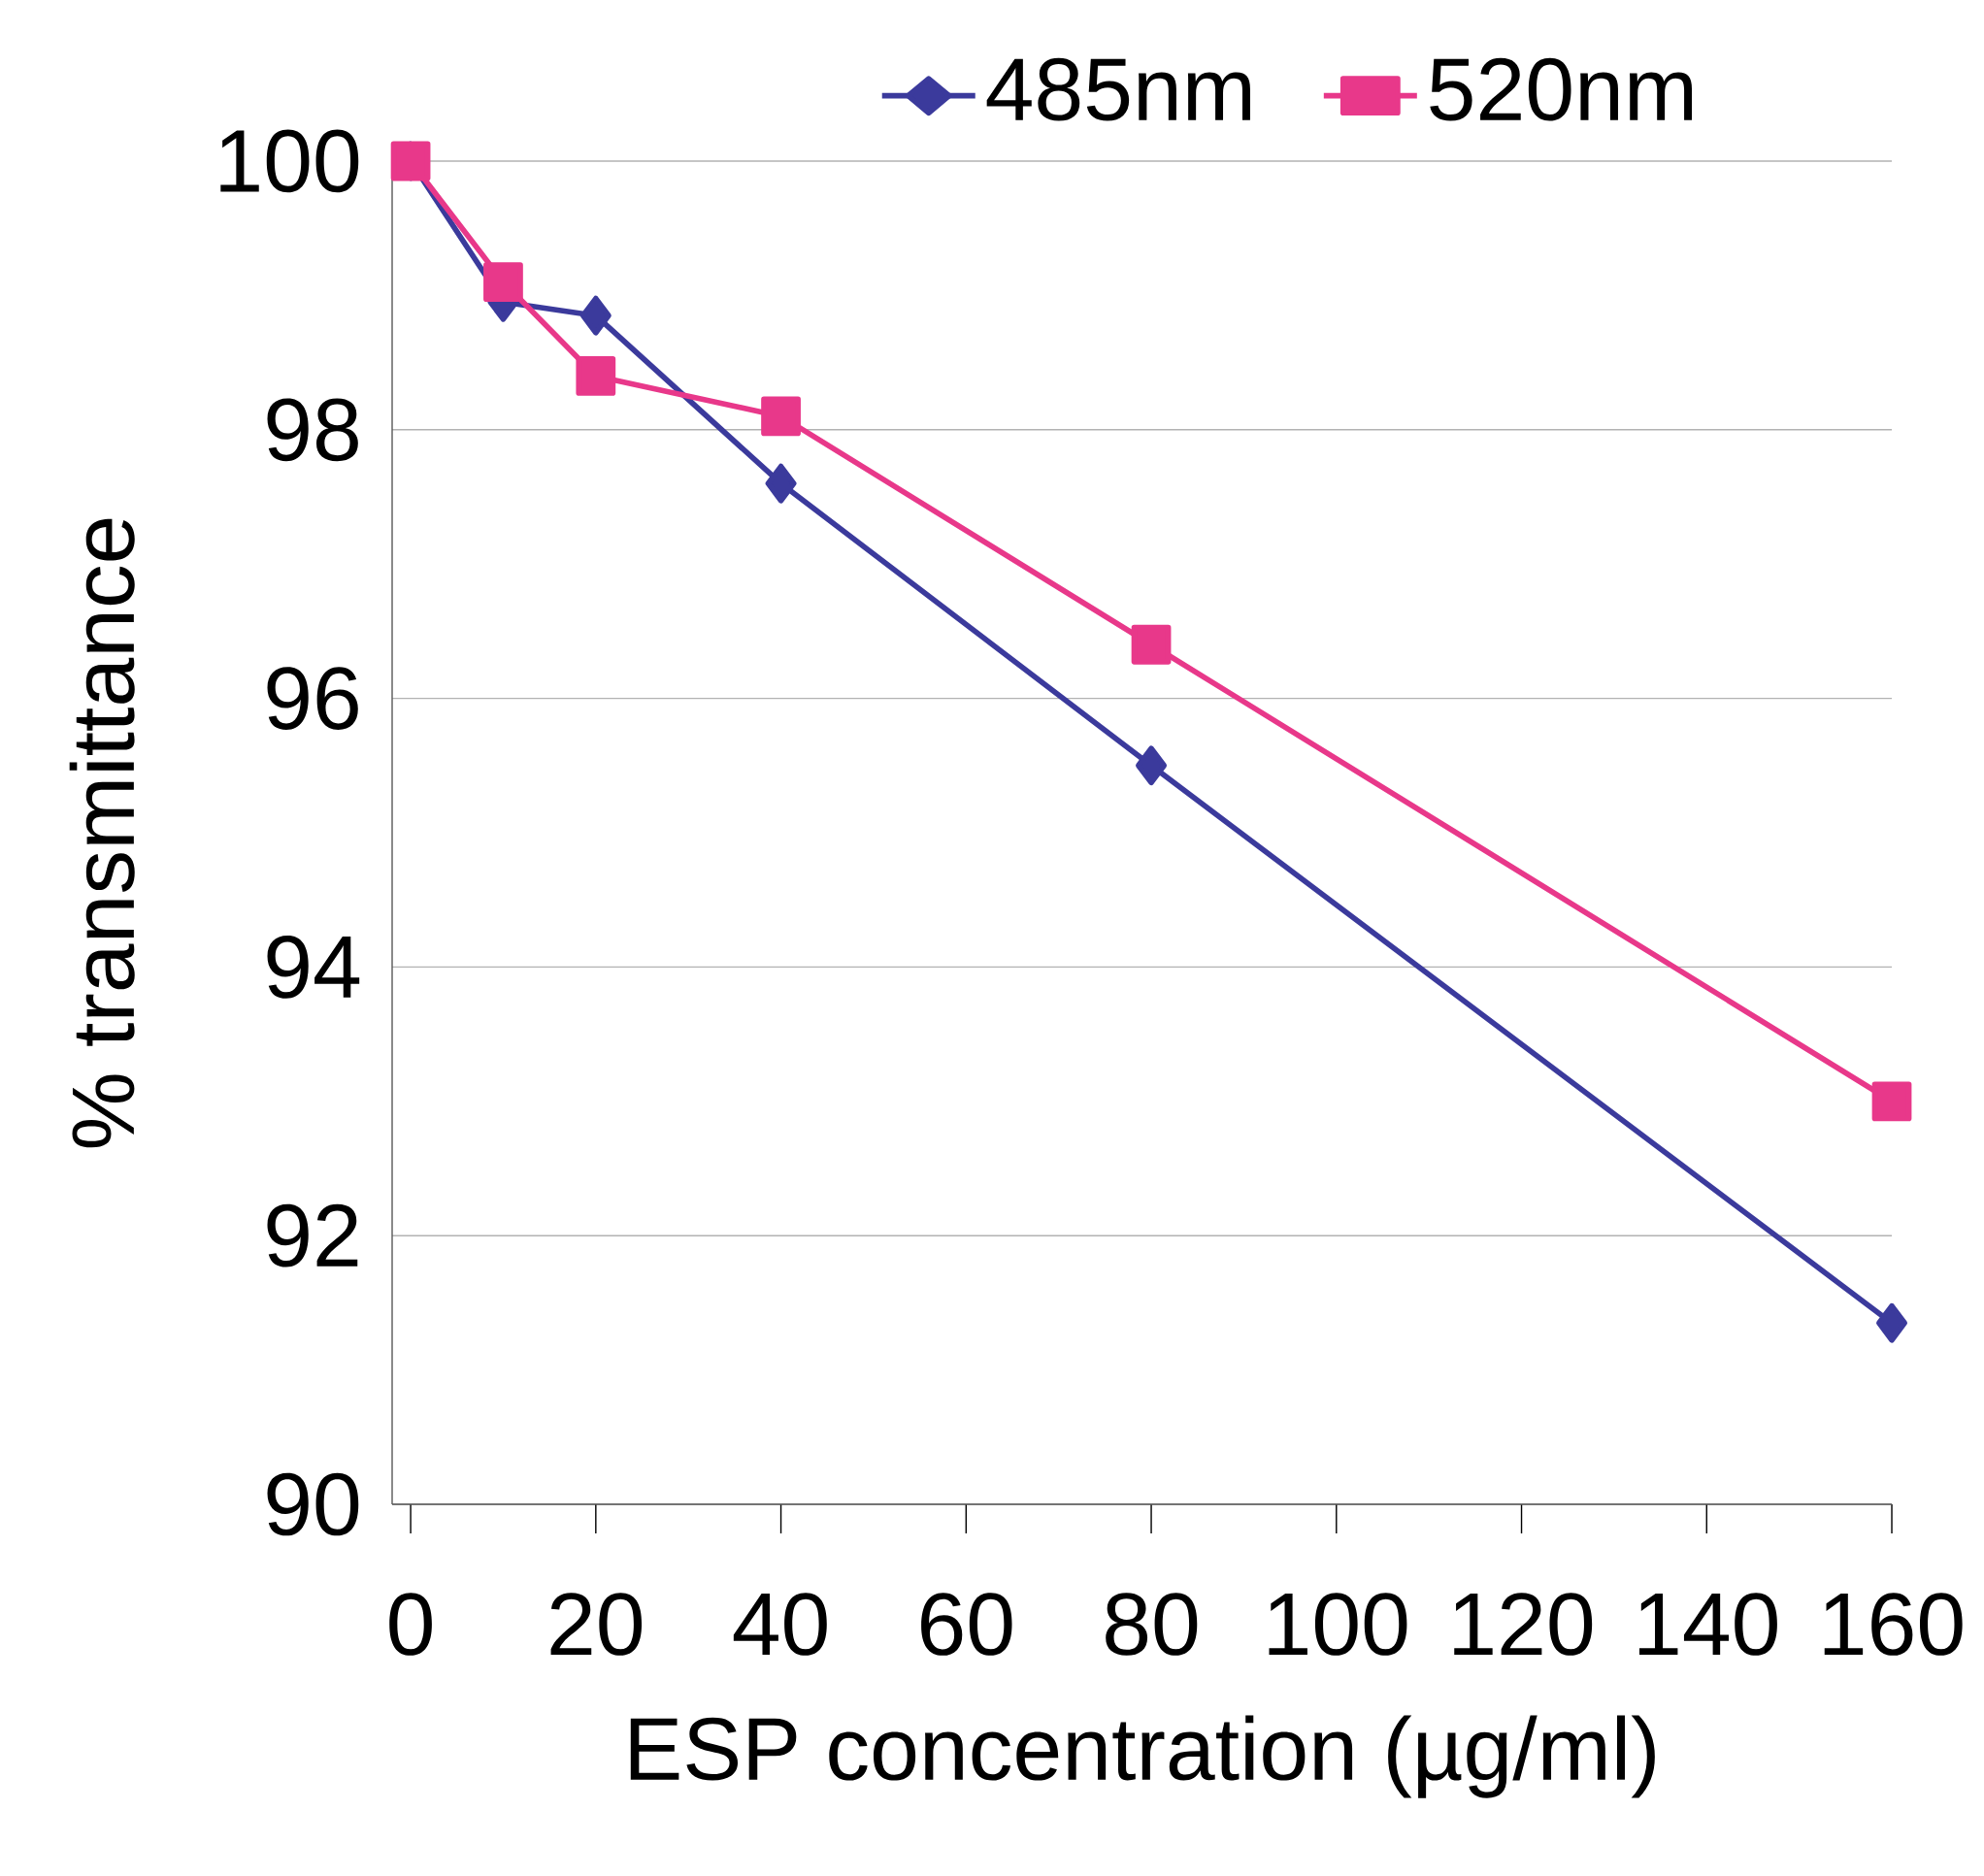 The image size is (1984, 1876). What do you see at coordinates (596, 1624) in the screenshot?
I see `x-tick-label: 20` at bounding box center [596, 1624].